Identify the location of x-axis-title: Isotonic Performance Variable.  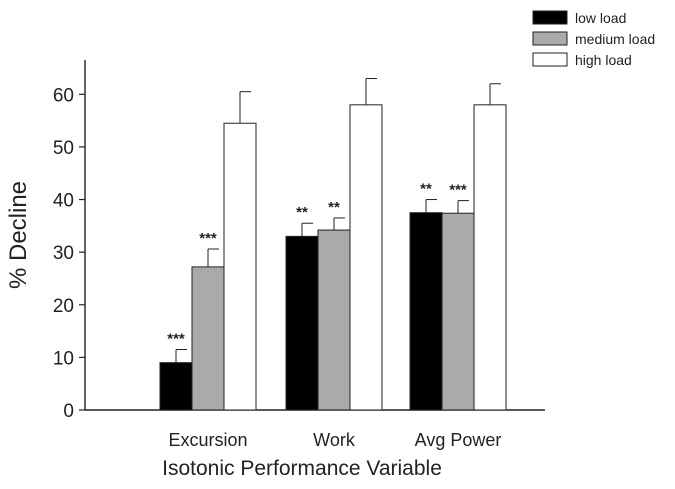
(302, 468).